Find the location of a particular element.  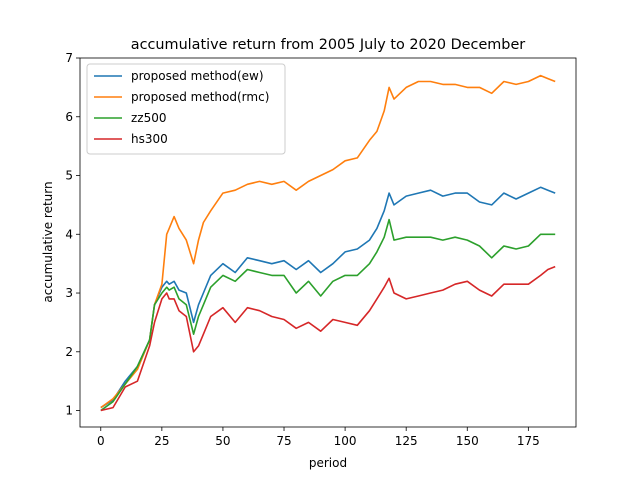

legend-box is located at coordinates (186, 109).